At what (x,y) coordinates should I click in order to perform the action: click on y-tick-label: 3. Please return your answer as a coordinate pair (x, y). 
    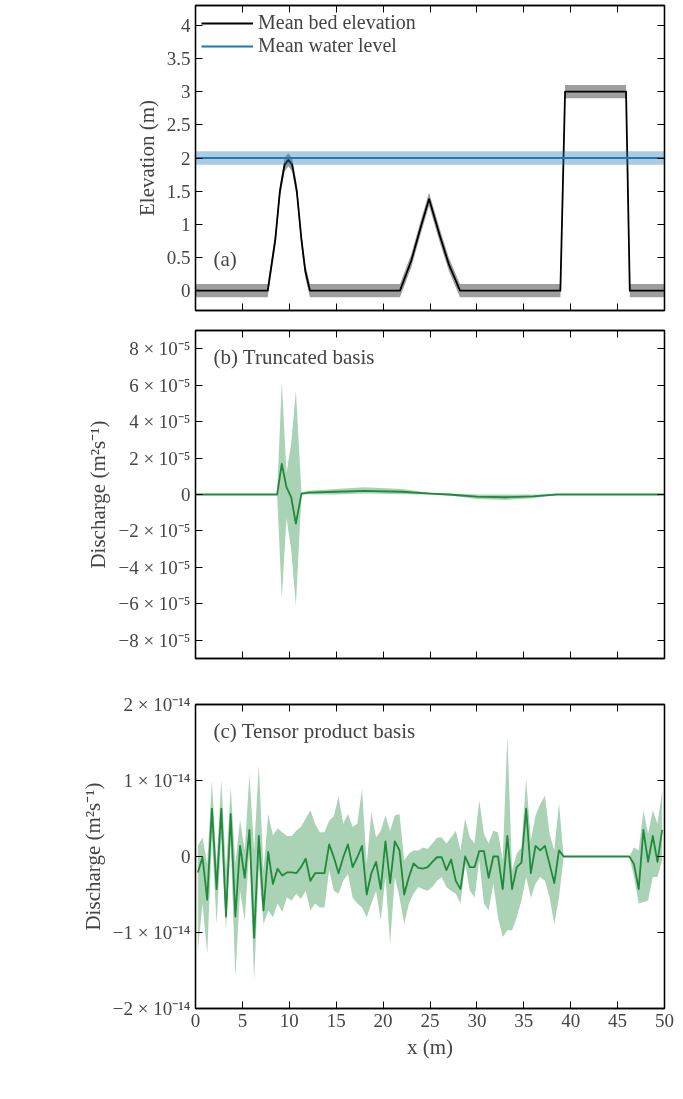
    Looking at the image, I should click on (186, 92).